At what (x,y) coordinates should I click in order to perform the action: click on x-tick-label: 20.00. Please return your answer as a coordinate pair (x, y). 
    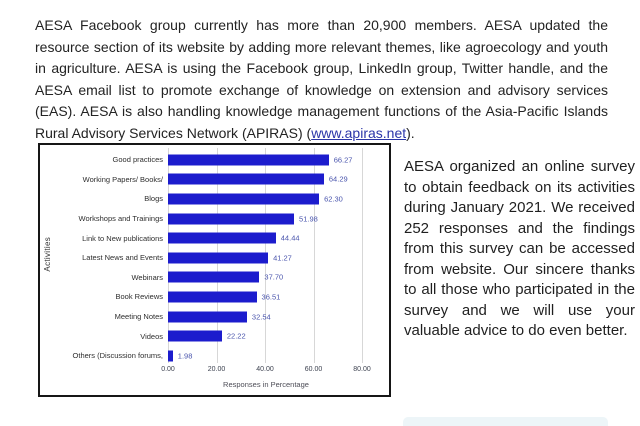
    Looking at the image, I should click on (216, 369).